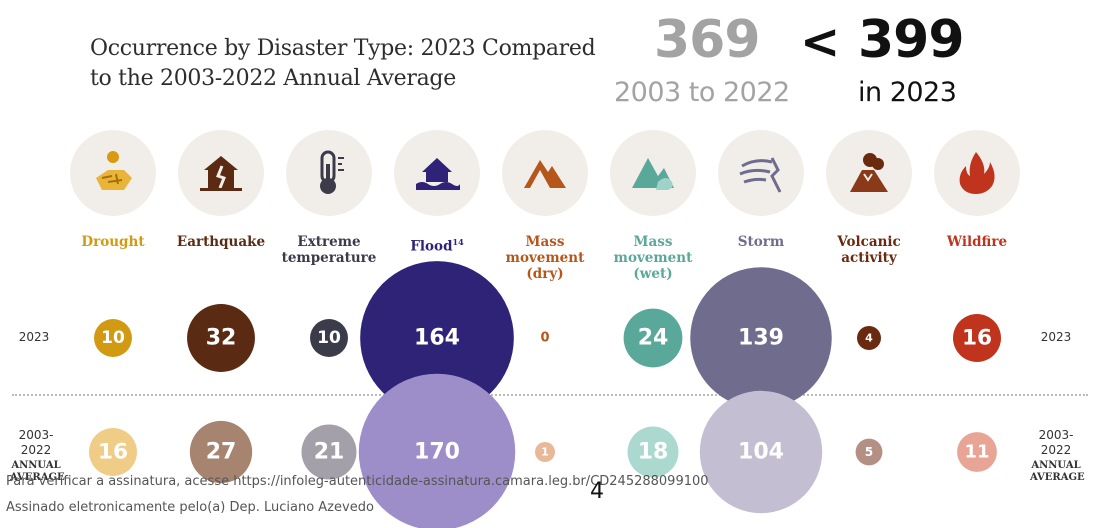  I want to click on category-label: Mass movement (dry), so click(545, 258).